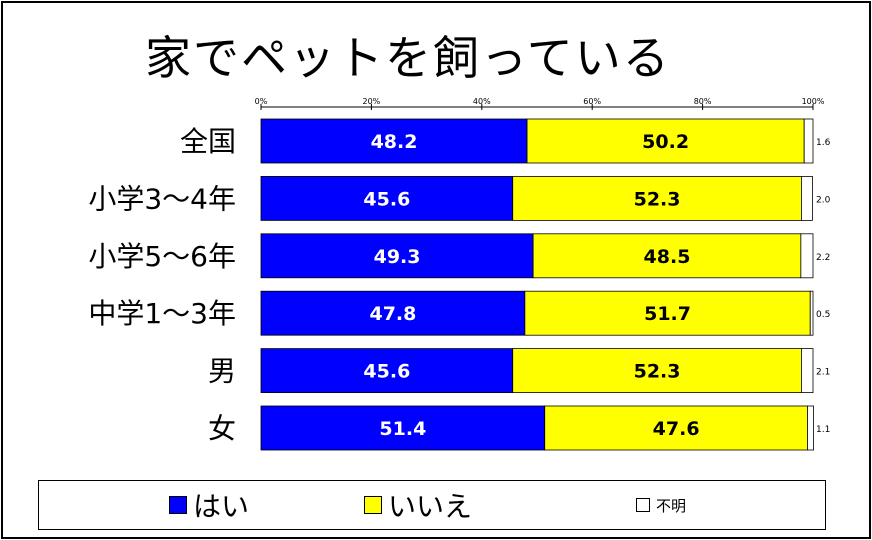 Image resolution: width=872 pixels, height=540 pixels. I want to click on x-tick-label: 80%, so click(703, 101).